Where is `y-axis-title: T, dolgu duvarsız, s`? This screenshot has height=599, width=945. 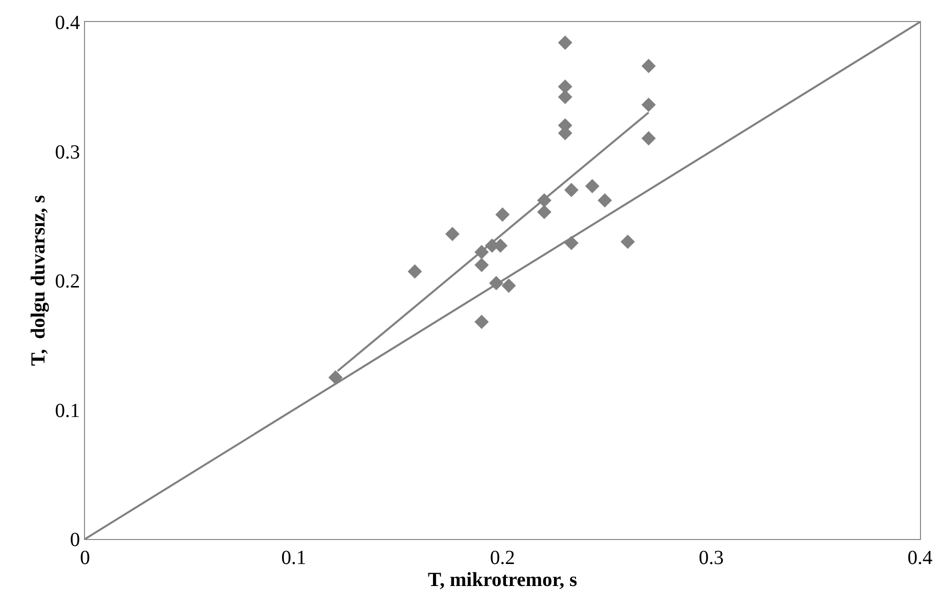 y-axis-title: T, dolgu duvarsız, s is located at coordinates (39, 280).